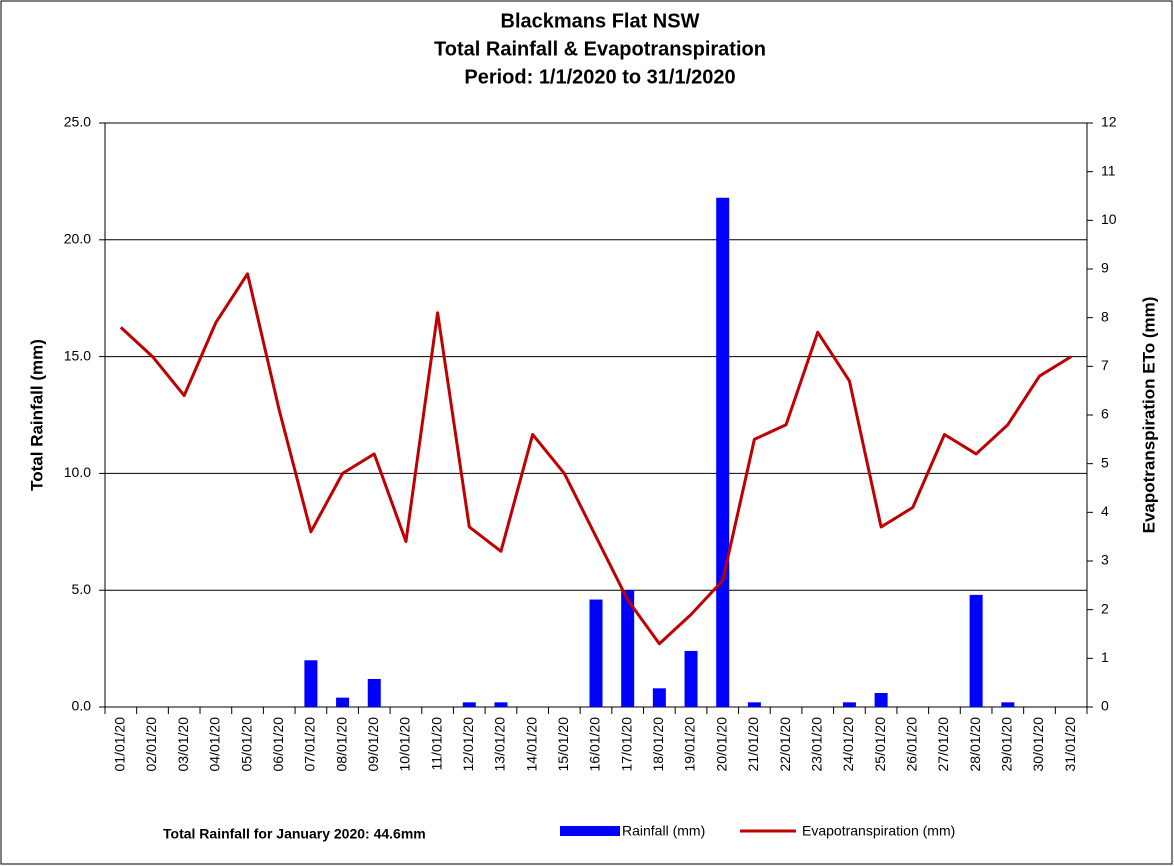 The width and height of the screenshot is (1174, 866). What do you see at coordinates (848, 744) in the screenshot?
I see `x-tick-label: 24/01/20` at bounding box center [848, 744].